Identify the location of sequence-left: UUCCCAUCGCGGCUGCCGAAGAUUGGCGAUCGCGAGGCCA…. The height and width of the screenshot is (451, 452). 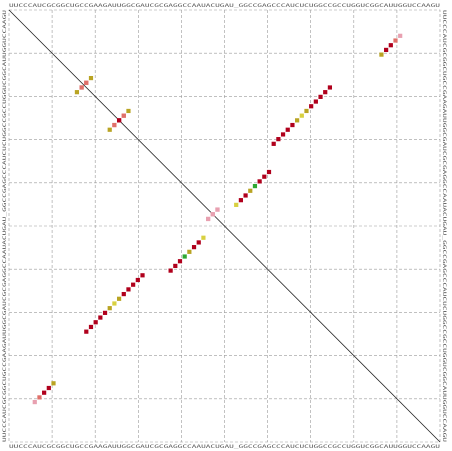
(5, 226).